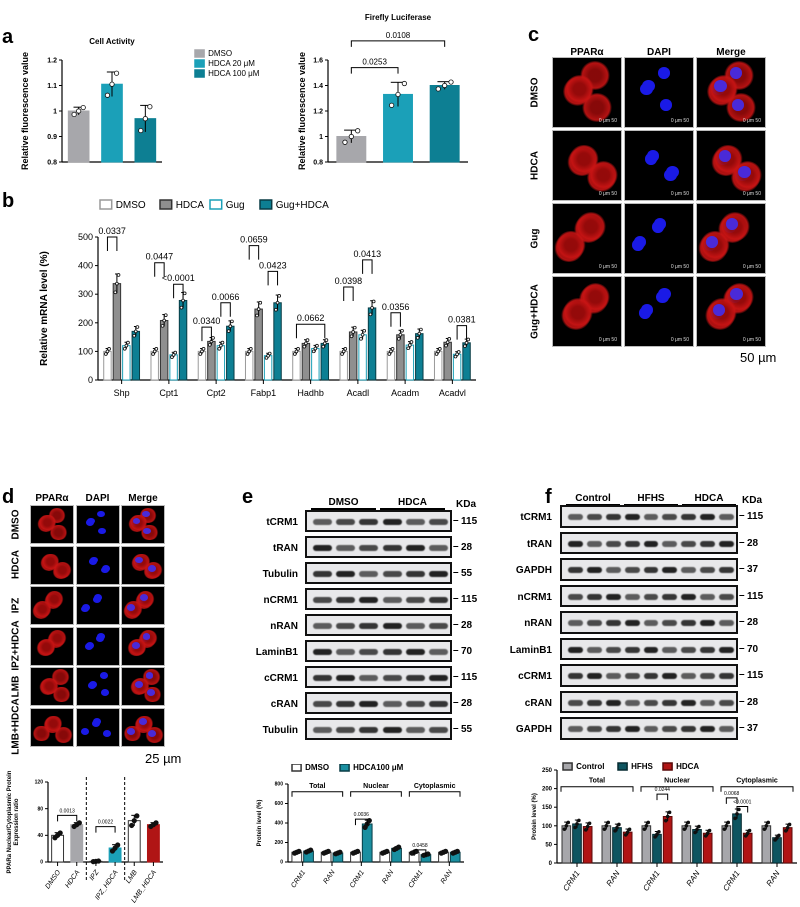 The height and width of the screenshot is (907, 800). Describe the element at coordinates (41, 863) in the screenshot. I see `y-tick-label: 0` at that location.